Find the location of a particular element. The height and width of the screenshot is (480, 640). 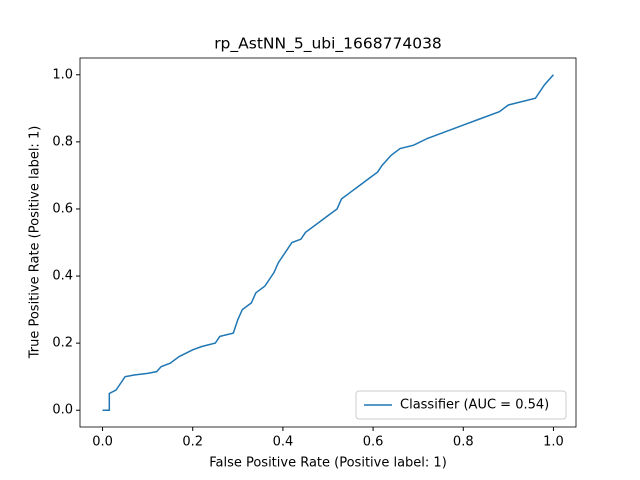

x-tick-label: 0.4 is located at coordinates (283, 442).